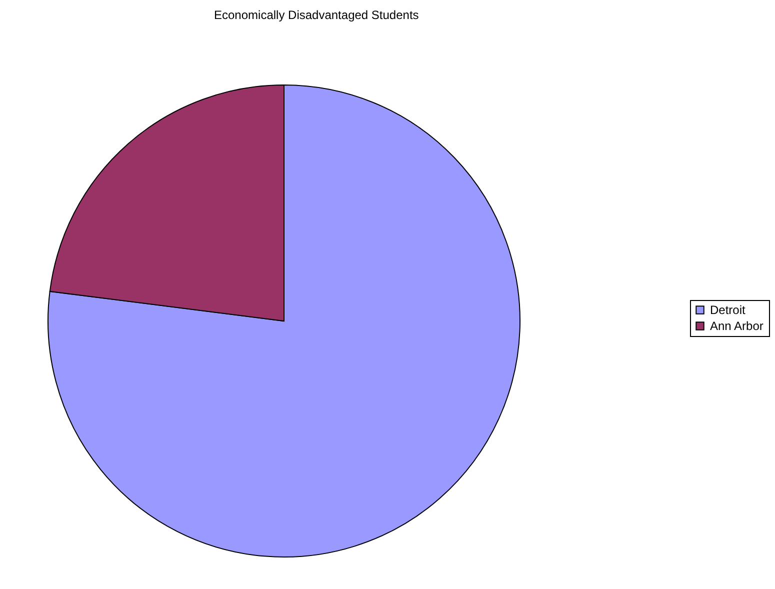 The image size is (775, 589). I want to click on chart-title: Economically Disadvantaged Students, so click(316, 15).